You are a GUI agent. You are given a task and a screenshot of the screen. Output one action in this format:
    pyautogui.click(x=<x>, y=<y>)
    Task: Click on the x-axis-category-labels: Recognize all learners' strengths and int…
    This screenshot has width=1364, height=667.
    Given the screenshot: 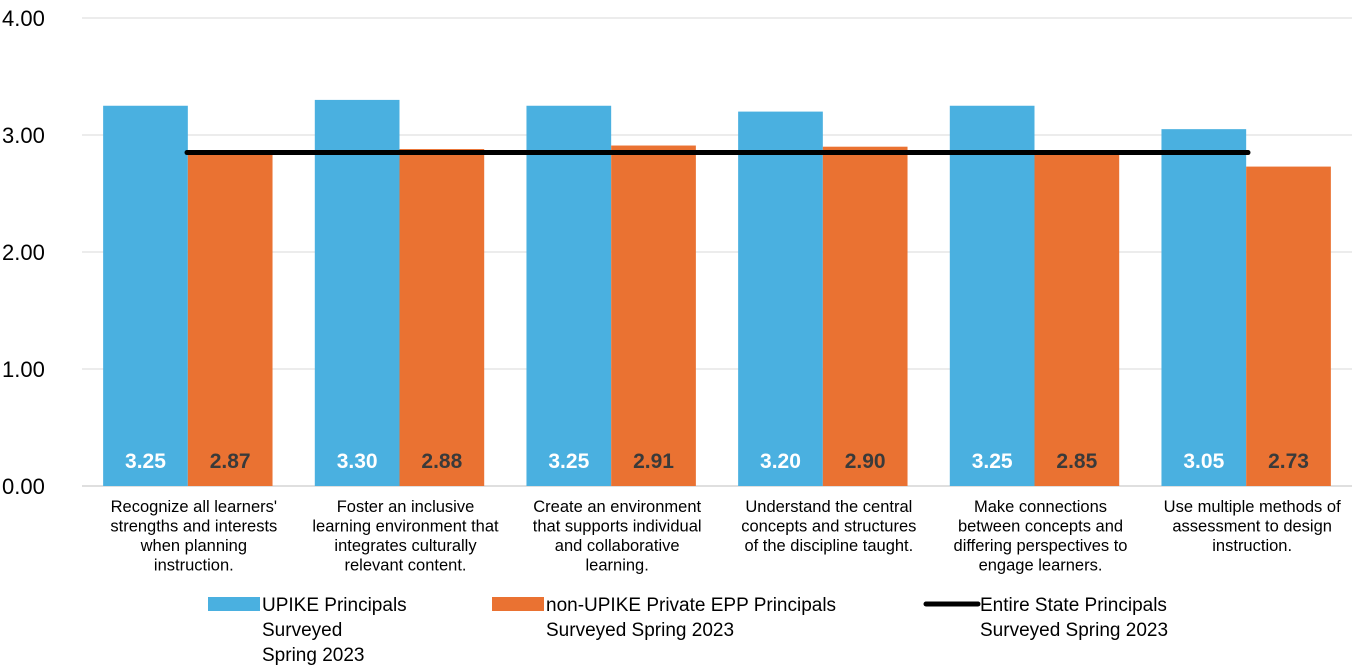 What is the action you would take?
    pyautogui.click(x=725, y=536)
    